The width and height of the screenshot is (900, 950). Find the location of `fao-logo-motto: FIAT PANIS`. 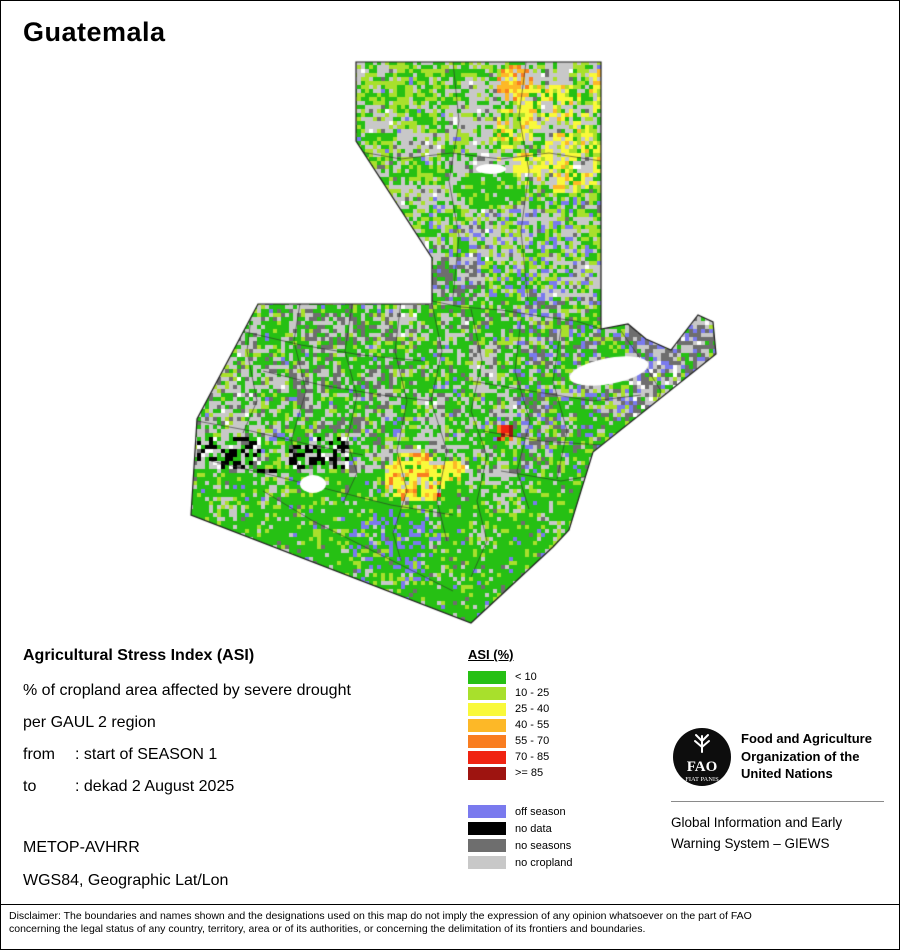

fao-logo-motto: FIAT PANIS is located at coordinates (702, 779).